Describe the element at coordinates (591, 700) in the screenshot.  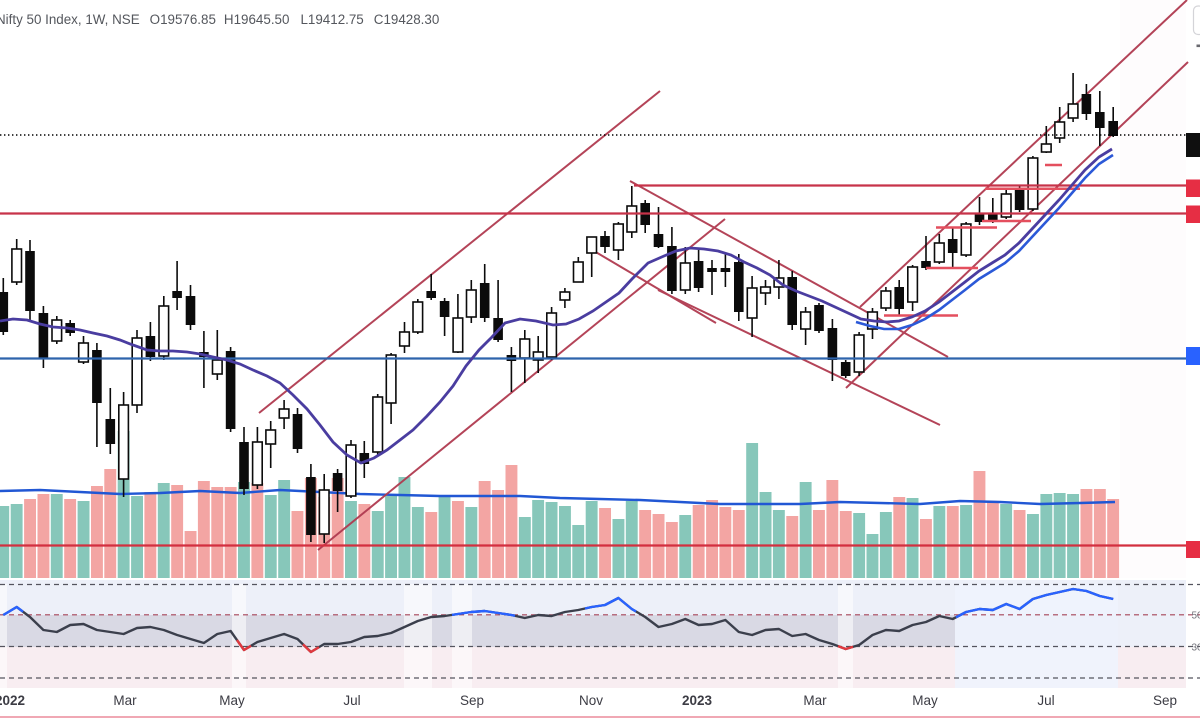
I see `svg-text: Nov` at that location.